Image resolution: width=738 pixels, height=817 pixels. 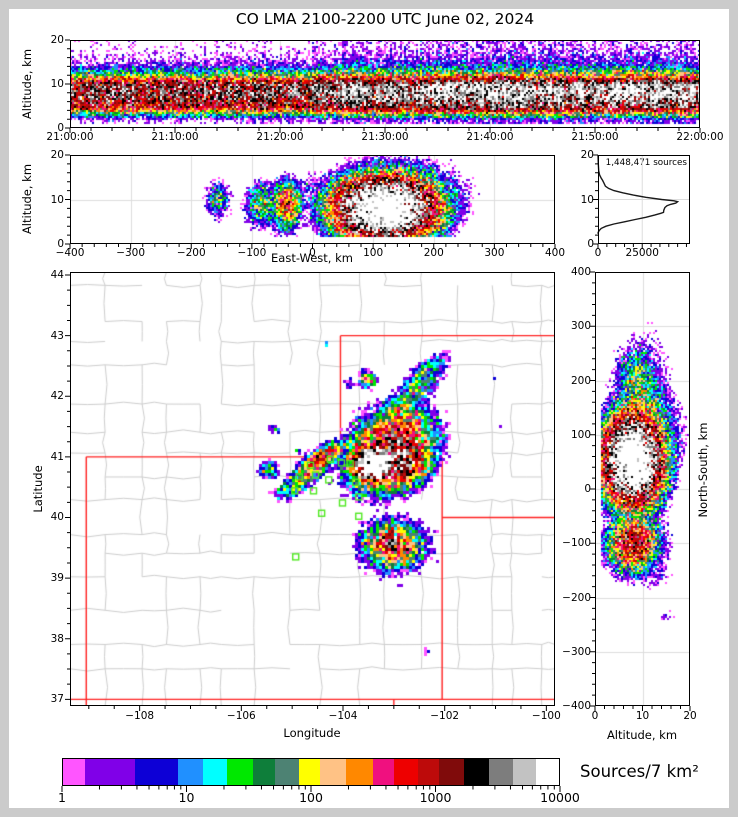 I want to click on tick-label: 42, so click(x=57, y=396).